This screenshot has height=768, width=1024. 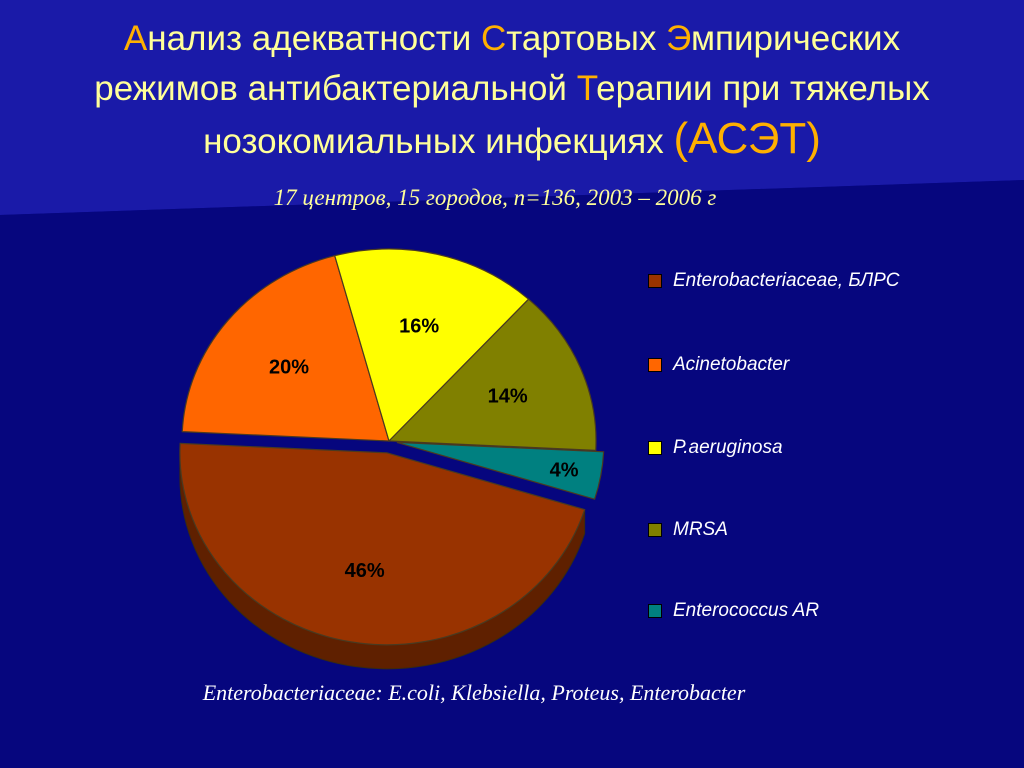 I want to click on data-label: 20%, so click(x=289, y=367).